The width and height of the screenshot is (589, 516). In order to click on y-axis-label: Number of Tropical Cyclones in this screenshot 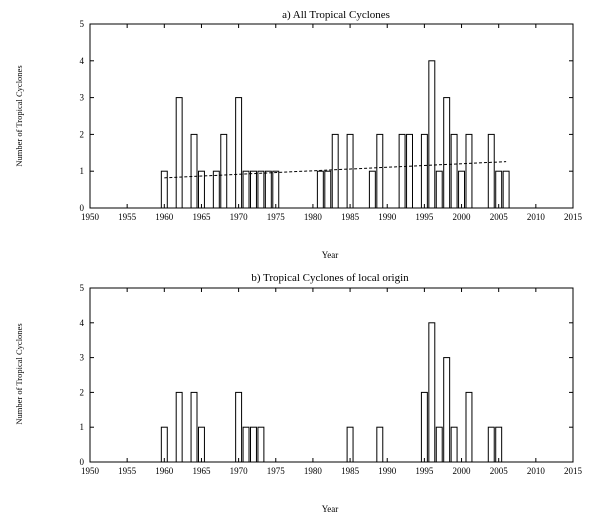, I will do `click(19, 373)`.